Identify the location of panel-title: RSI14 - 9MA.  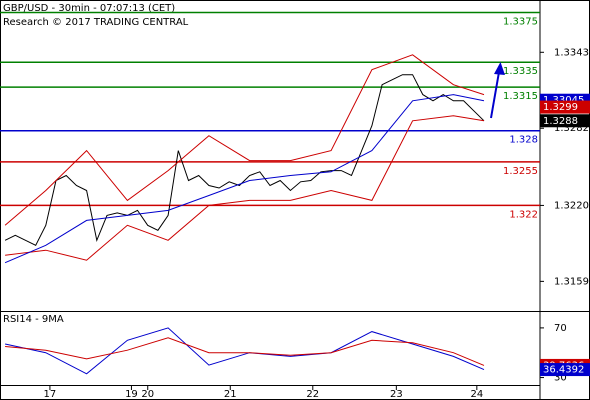
(33, 319).